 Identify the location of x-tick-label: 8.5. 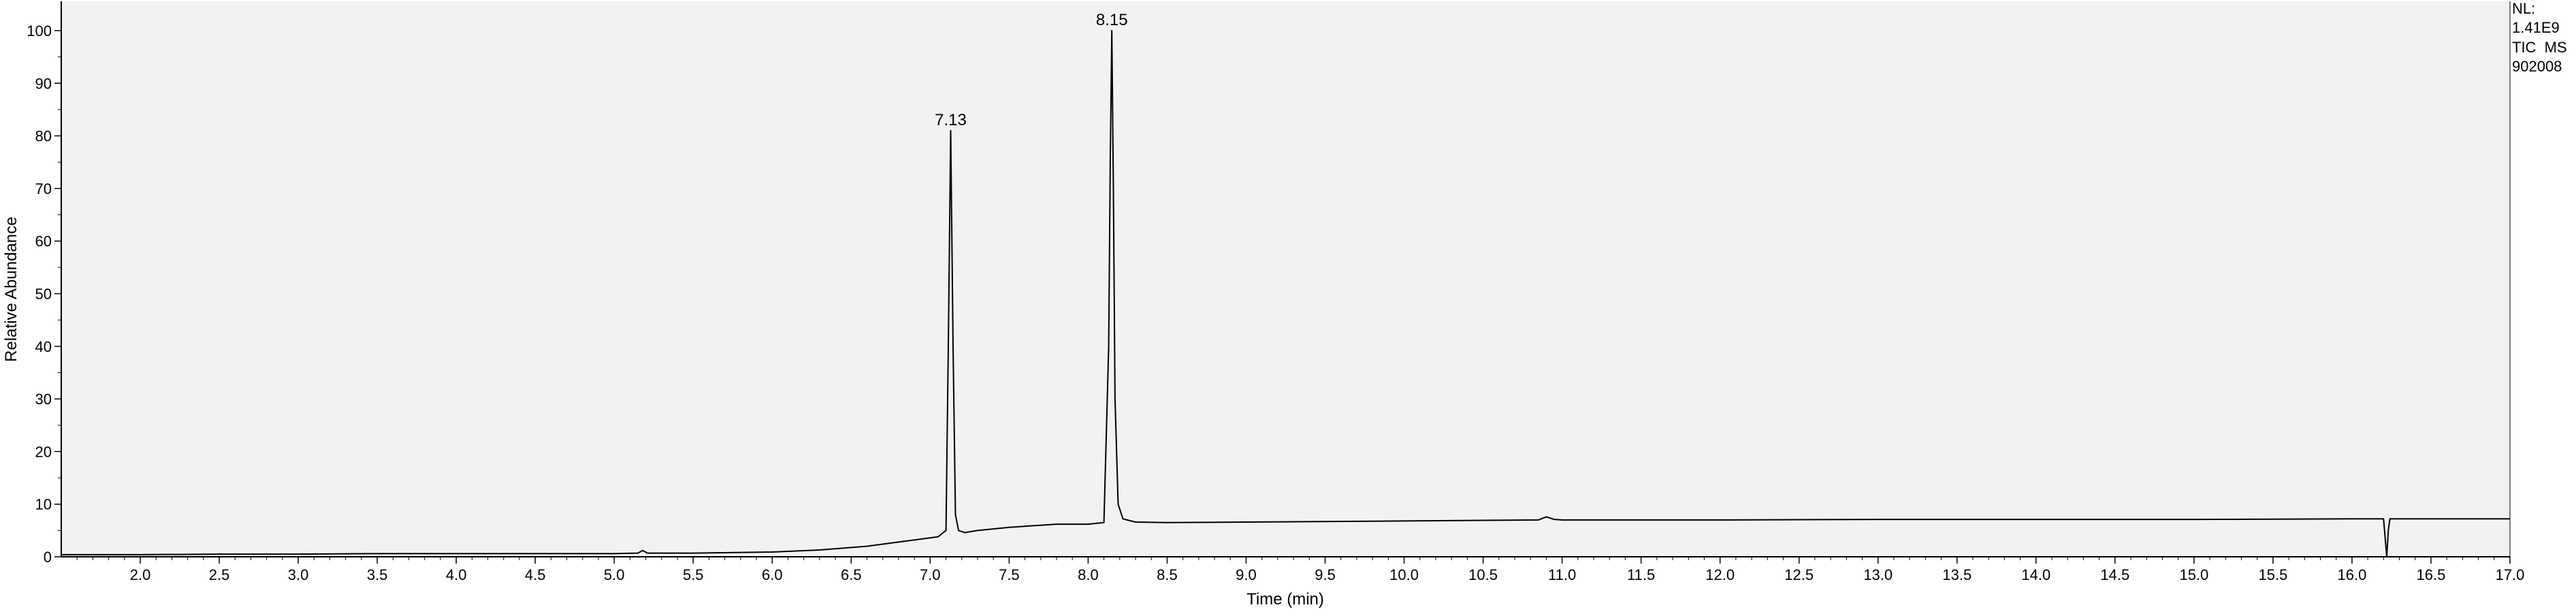
(1167, 574).